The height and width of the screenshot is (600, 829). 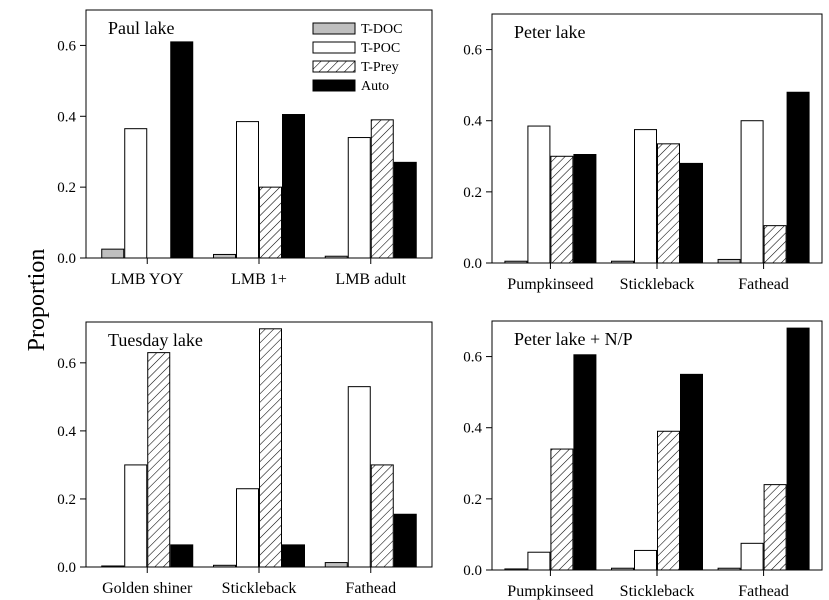 I want to click on bar-t-prey-lmb-adult, so click(x=382, y=189).